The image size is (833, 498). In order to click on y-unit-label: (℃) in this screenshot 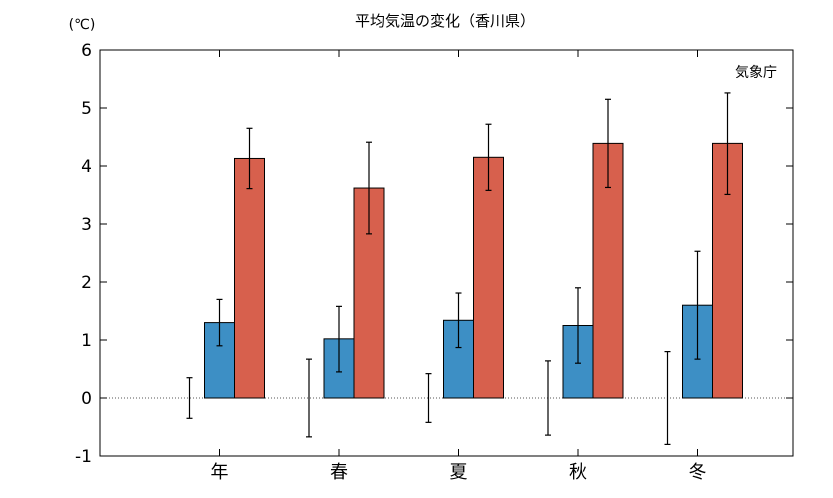, I will do `click(82, 25)`.